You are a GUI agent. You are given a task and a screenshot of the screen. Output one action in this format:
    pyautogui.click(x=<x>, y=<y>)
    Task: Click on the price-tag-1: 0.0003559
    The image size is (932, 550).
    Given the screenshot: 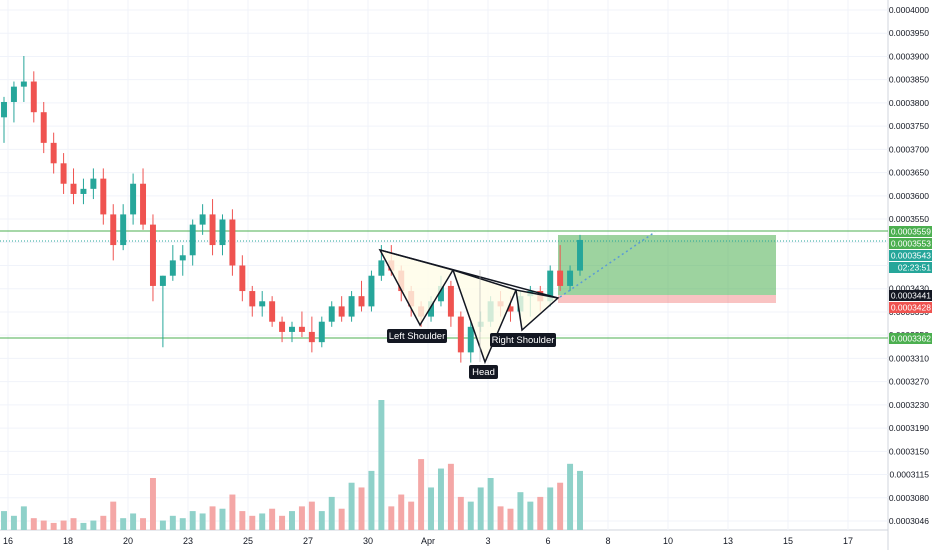 What is the action you would take?
    pyautogui.click(x=910, y=231)
    